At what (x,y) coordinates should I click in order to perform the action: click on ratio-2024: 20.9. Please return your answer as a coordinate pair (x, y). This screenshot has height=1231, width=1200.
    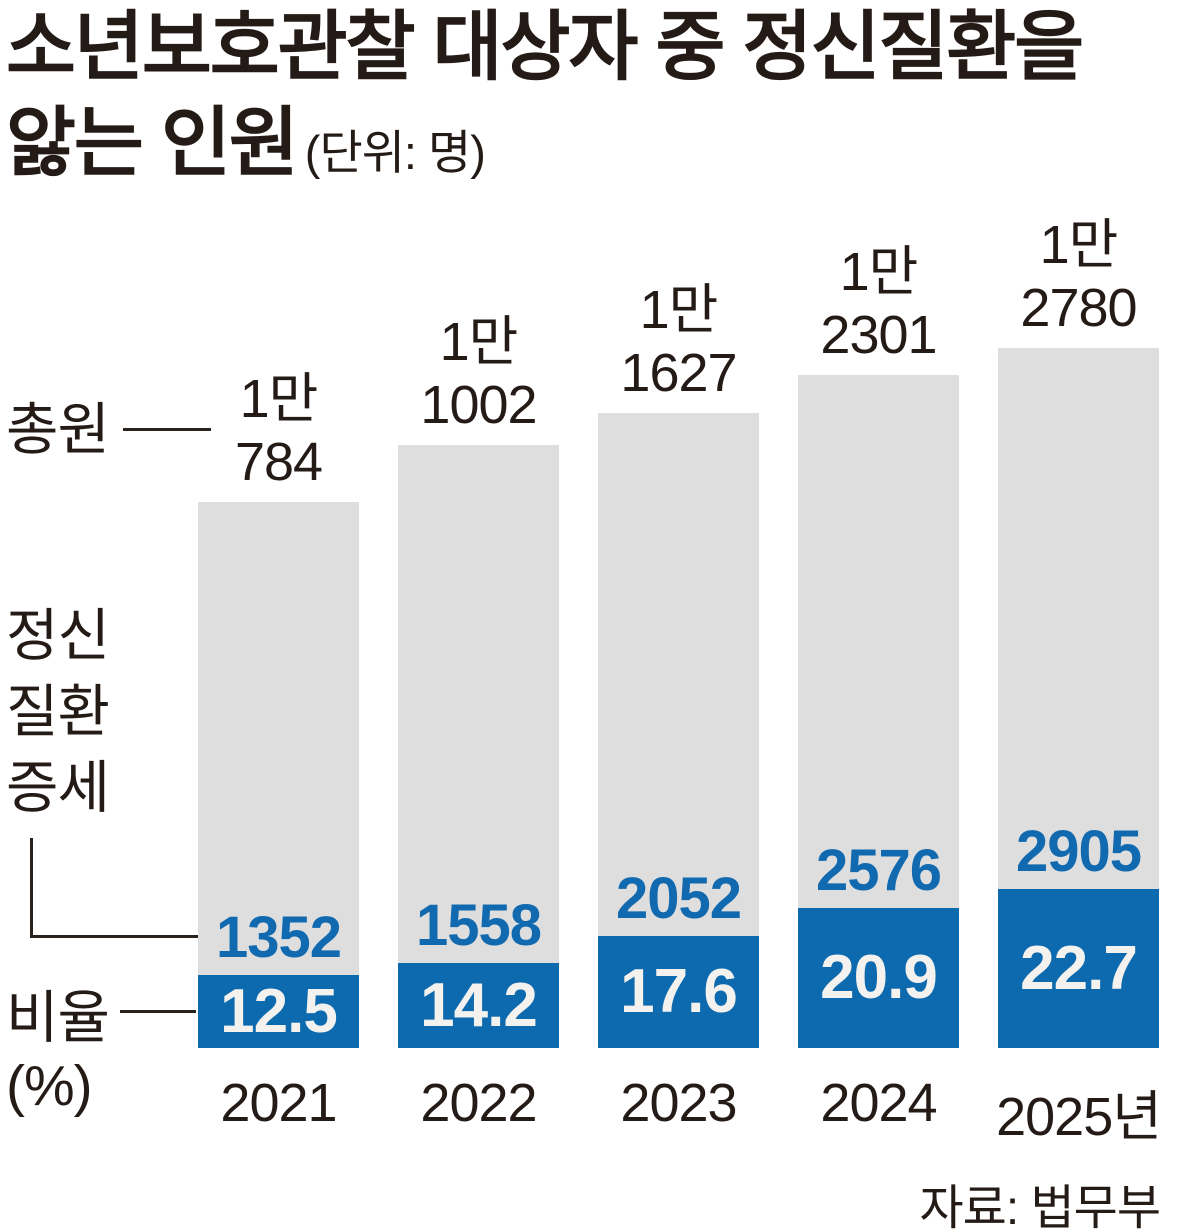
    Looking at the image, I should click on (879, 977).